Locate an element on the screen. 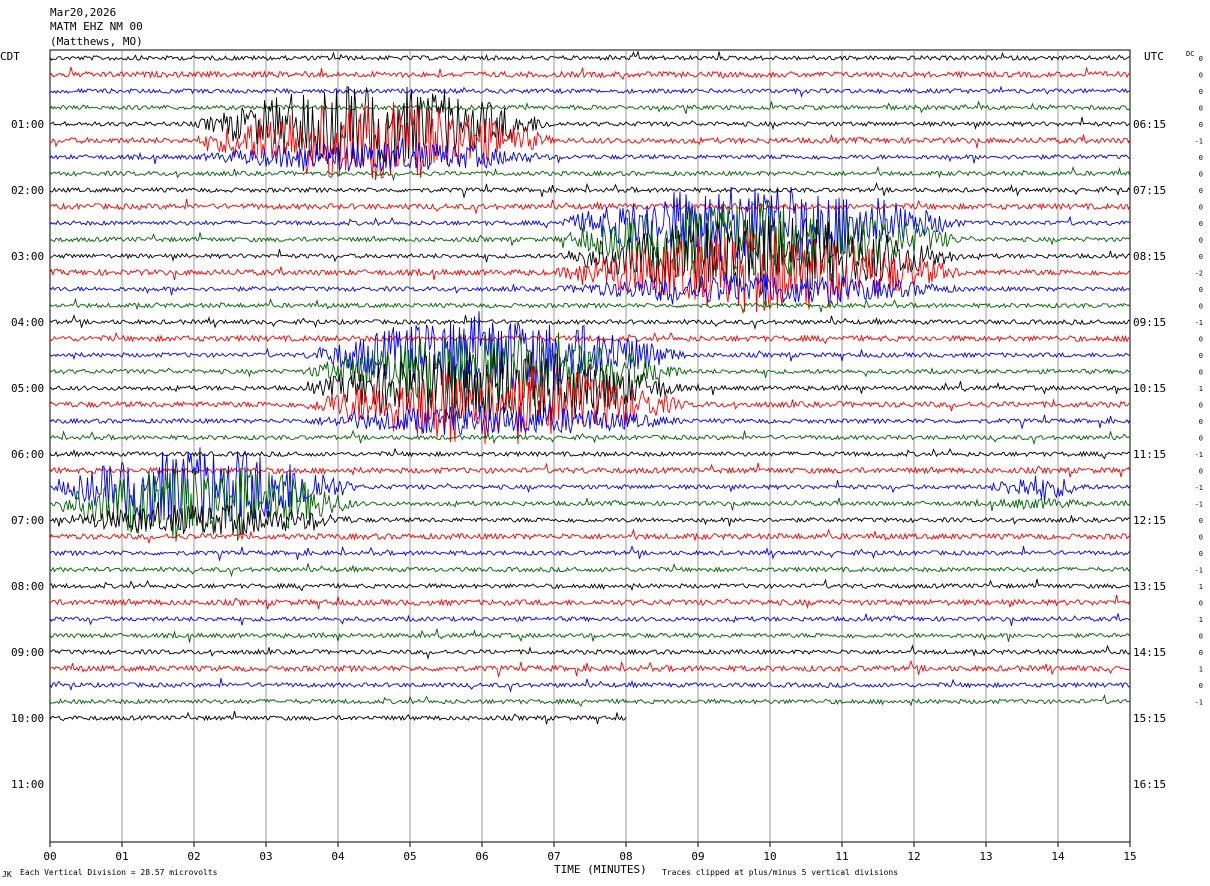 The height and width of the screenshot is (886, 1210). x-axis-ticks: 00 01 02 03 04 05 06 07 08 09 10 11 12 13 14 15 is located at coordinates (590, 852).